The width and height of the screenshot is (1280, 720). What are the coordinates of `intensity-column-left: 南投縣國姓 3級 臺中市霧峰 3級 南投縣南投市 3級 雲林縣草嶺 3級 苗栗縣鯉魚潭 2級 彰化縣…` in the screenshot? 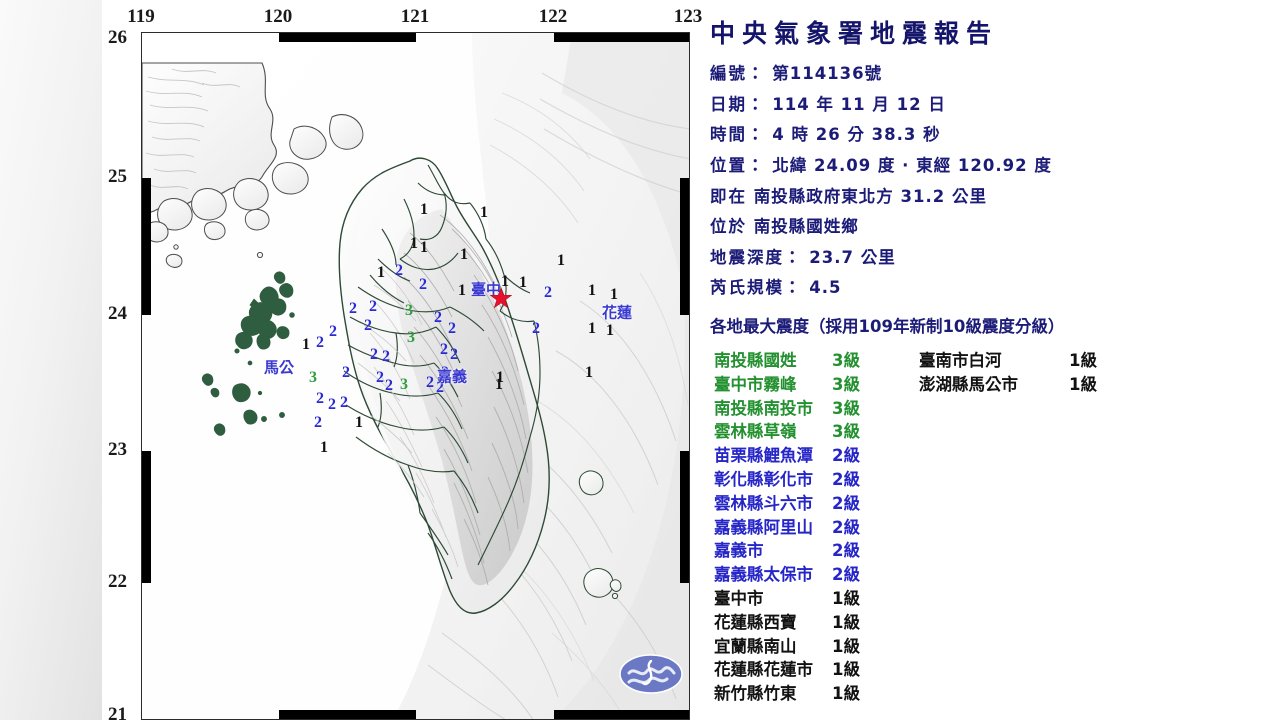 It's located at (816, 525).